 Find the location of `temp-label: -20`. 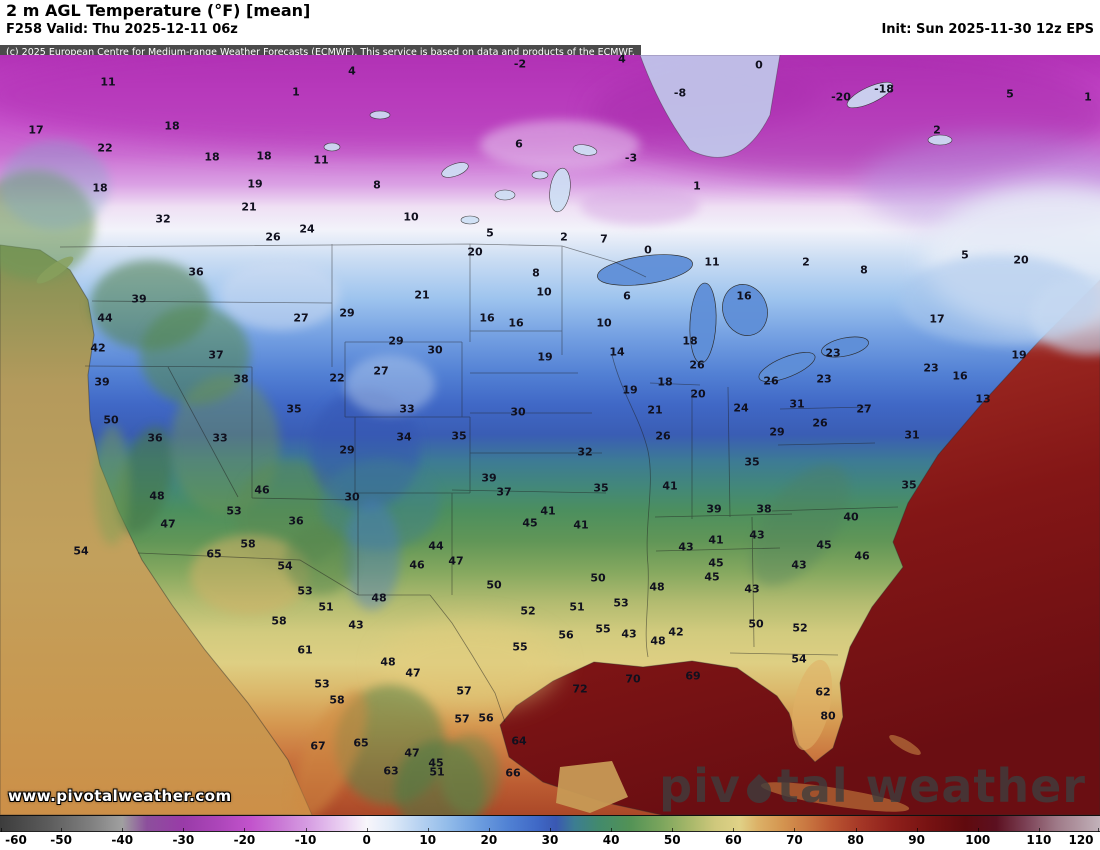

temp-label: -20 is located at coordinates (841, 97).